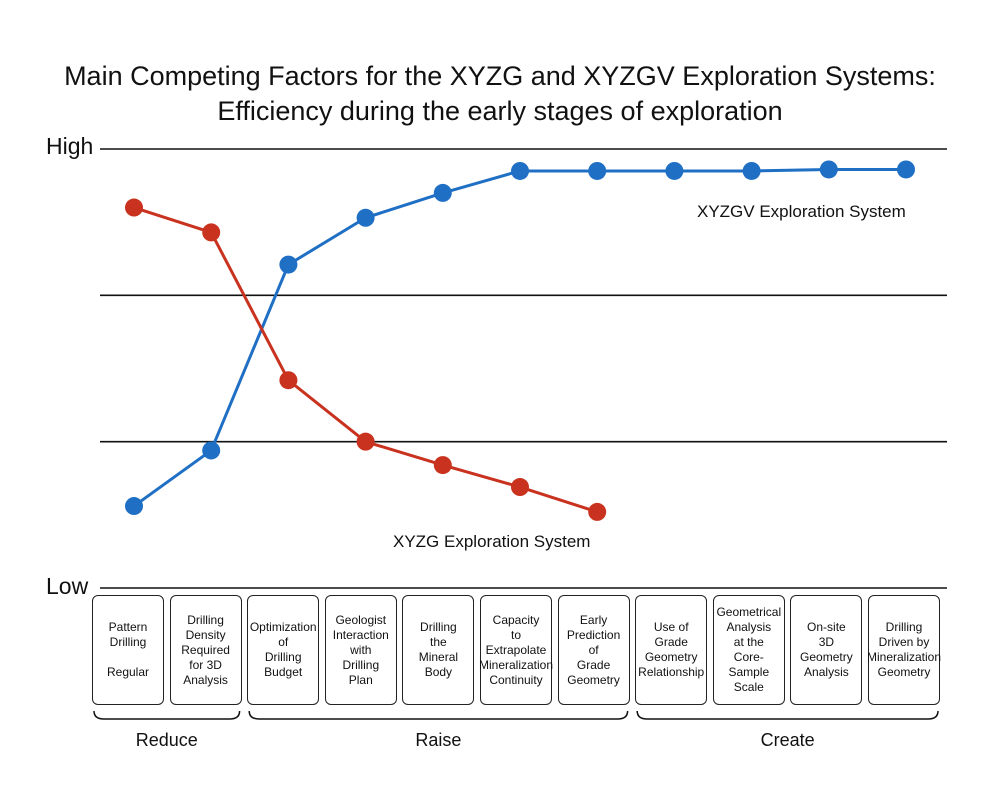  Describe the element at coordinates (166, 740) in the screenshot. I see `group-label-0: Reduce` at that location.